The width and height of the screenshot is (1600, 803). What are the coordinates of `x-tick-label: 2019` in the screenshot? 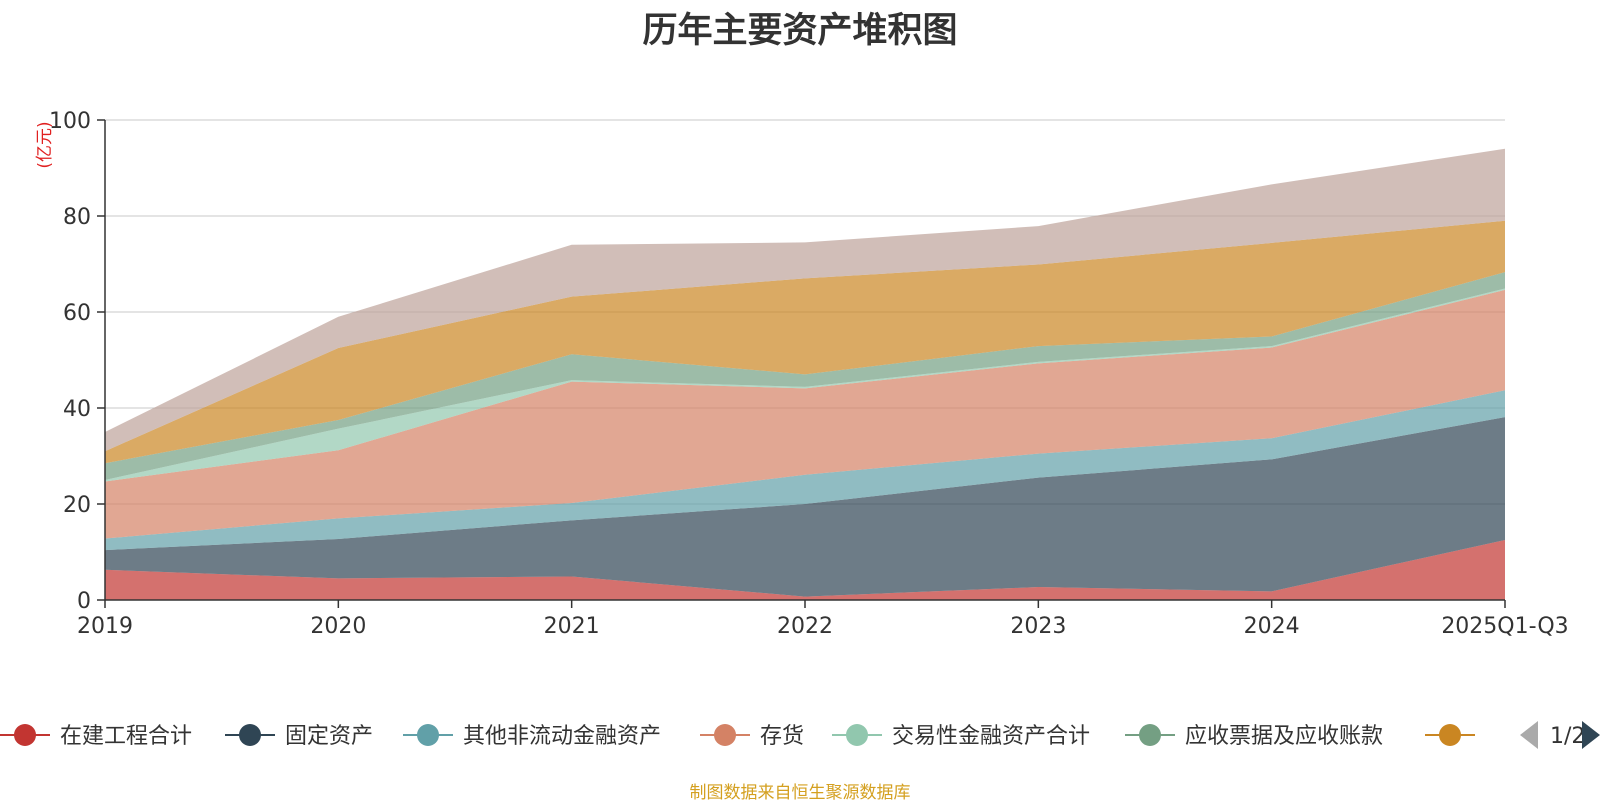 It's located at (105, 626).